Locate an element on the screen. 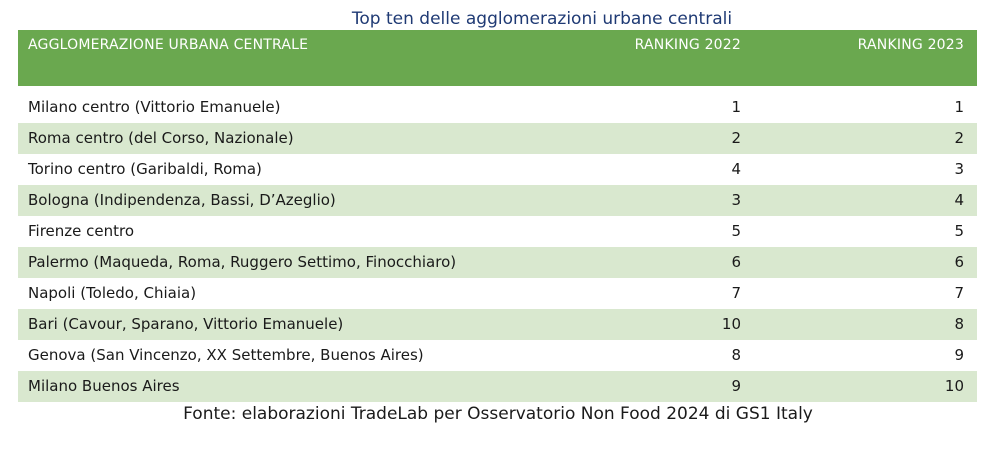 The width and height of the screenshot is (1000, 450). table-row: Firenze centro 5 5 is located at coordinates (497, 231).